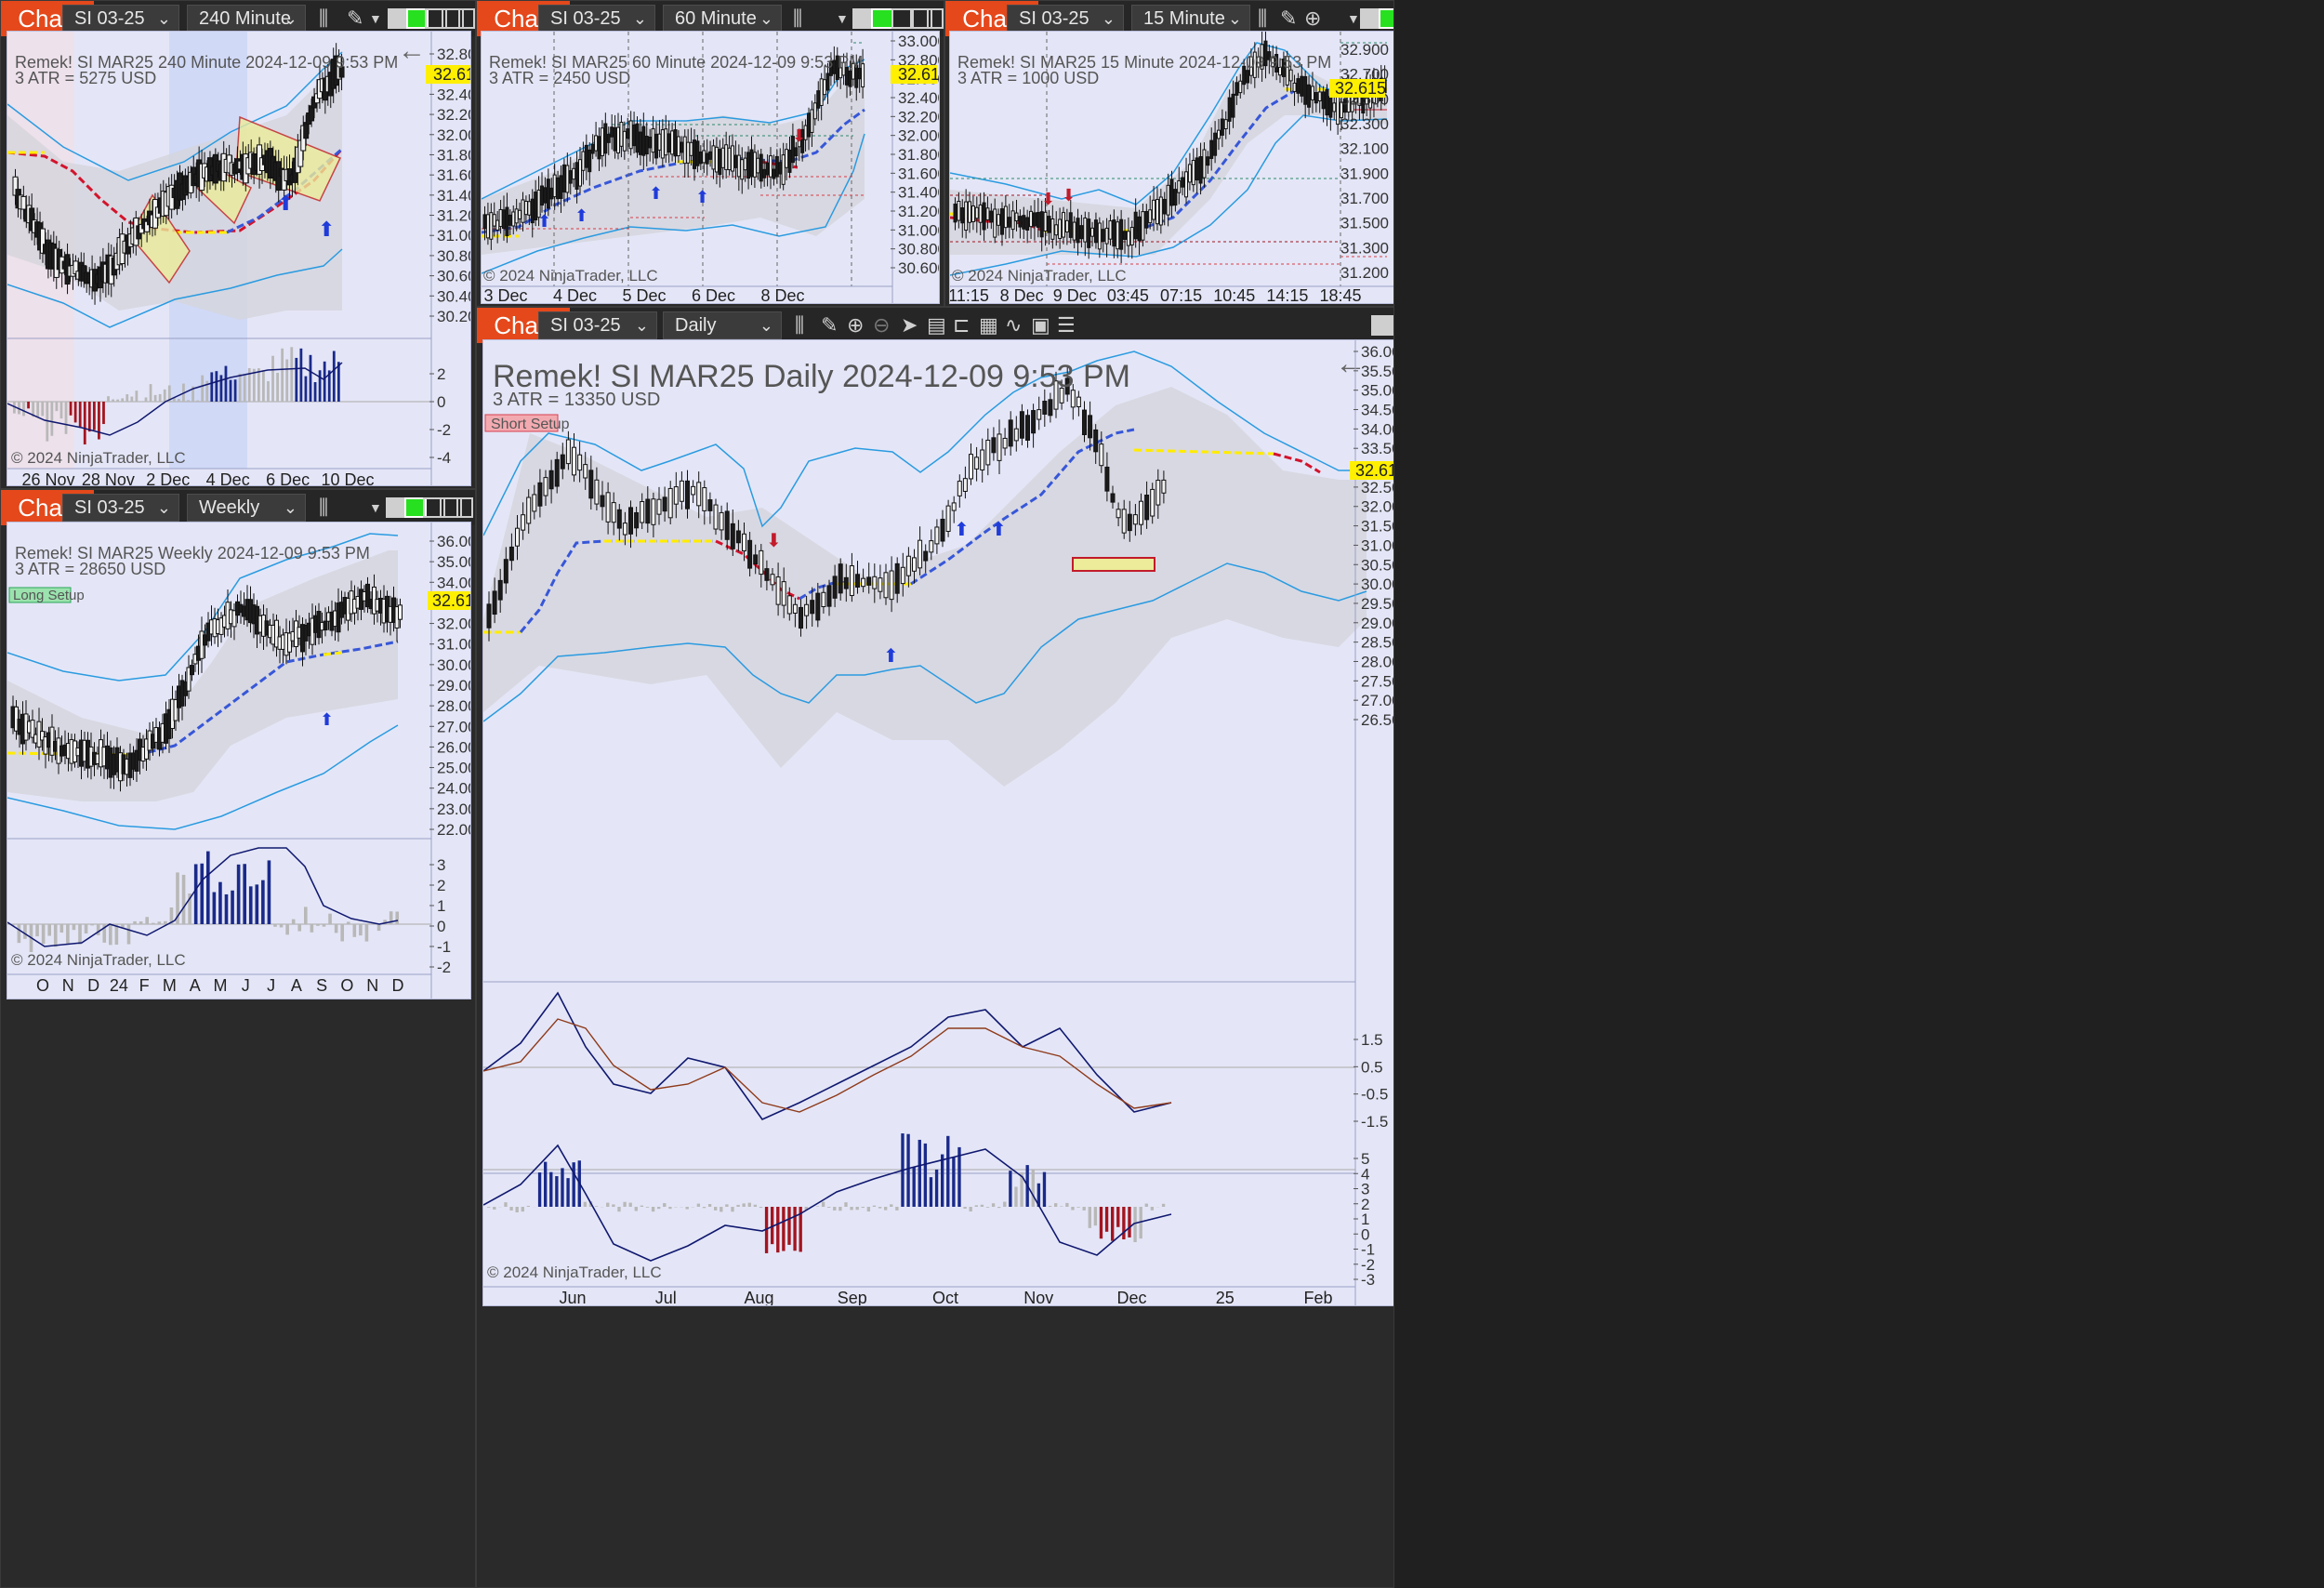 This screenshot has width=2324, height=1588. What do you see at coordinates (246, 19) in the screenshot?
I see `interval-selector: 240 Minute ⌄` at bounding box center [246, 19].